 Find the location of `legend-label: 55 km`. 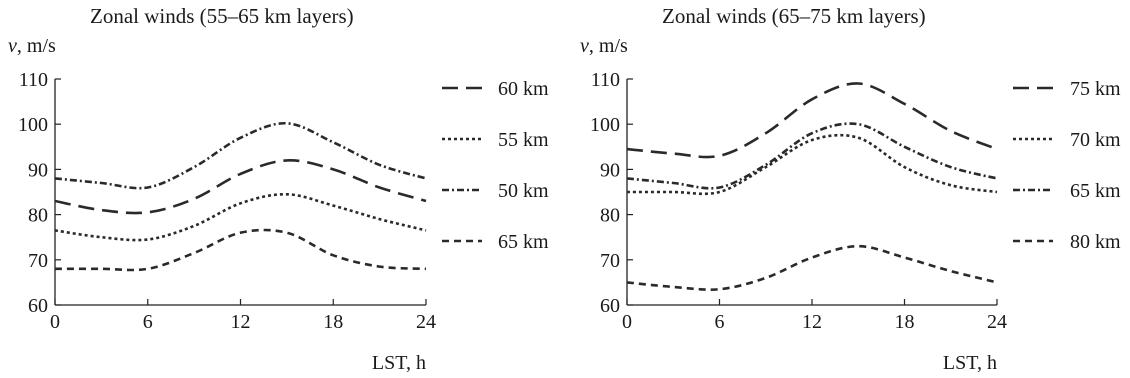

legend-label: 55 km is located at coordinates (523, 140).